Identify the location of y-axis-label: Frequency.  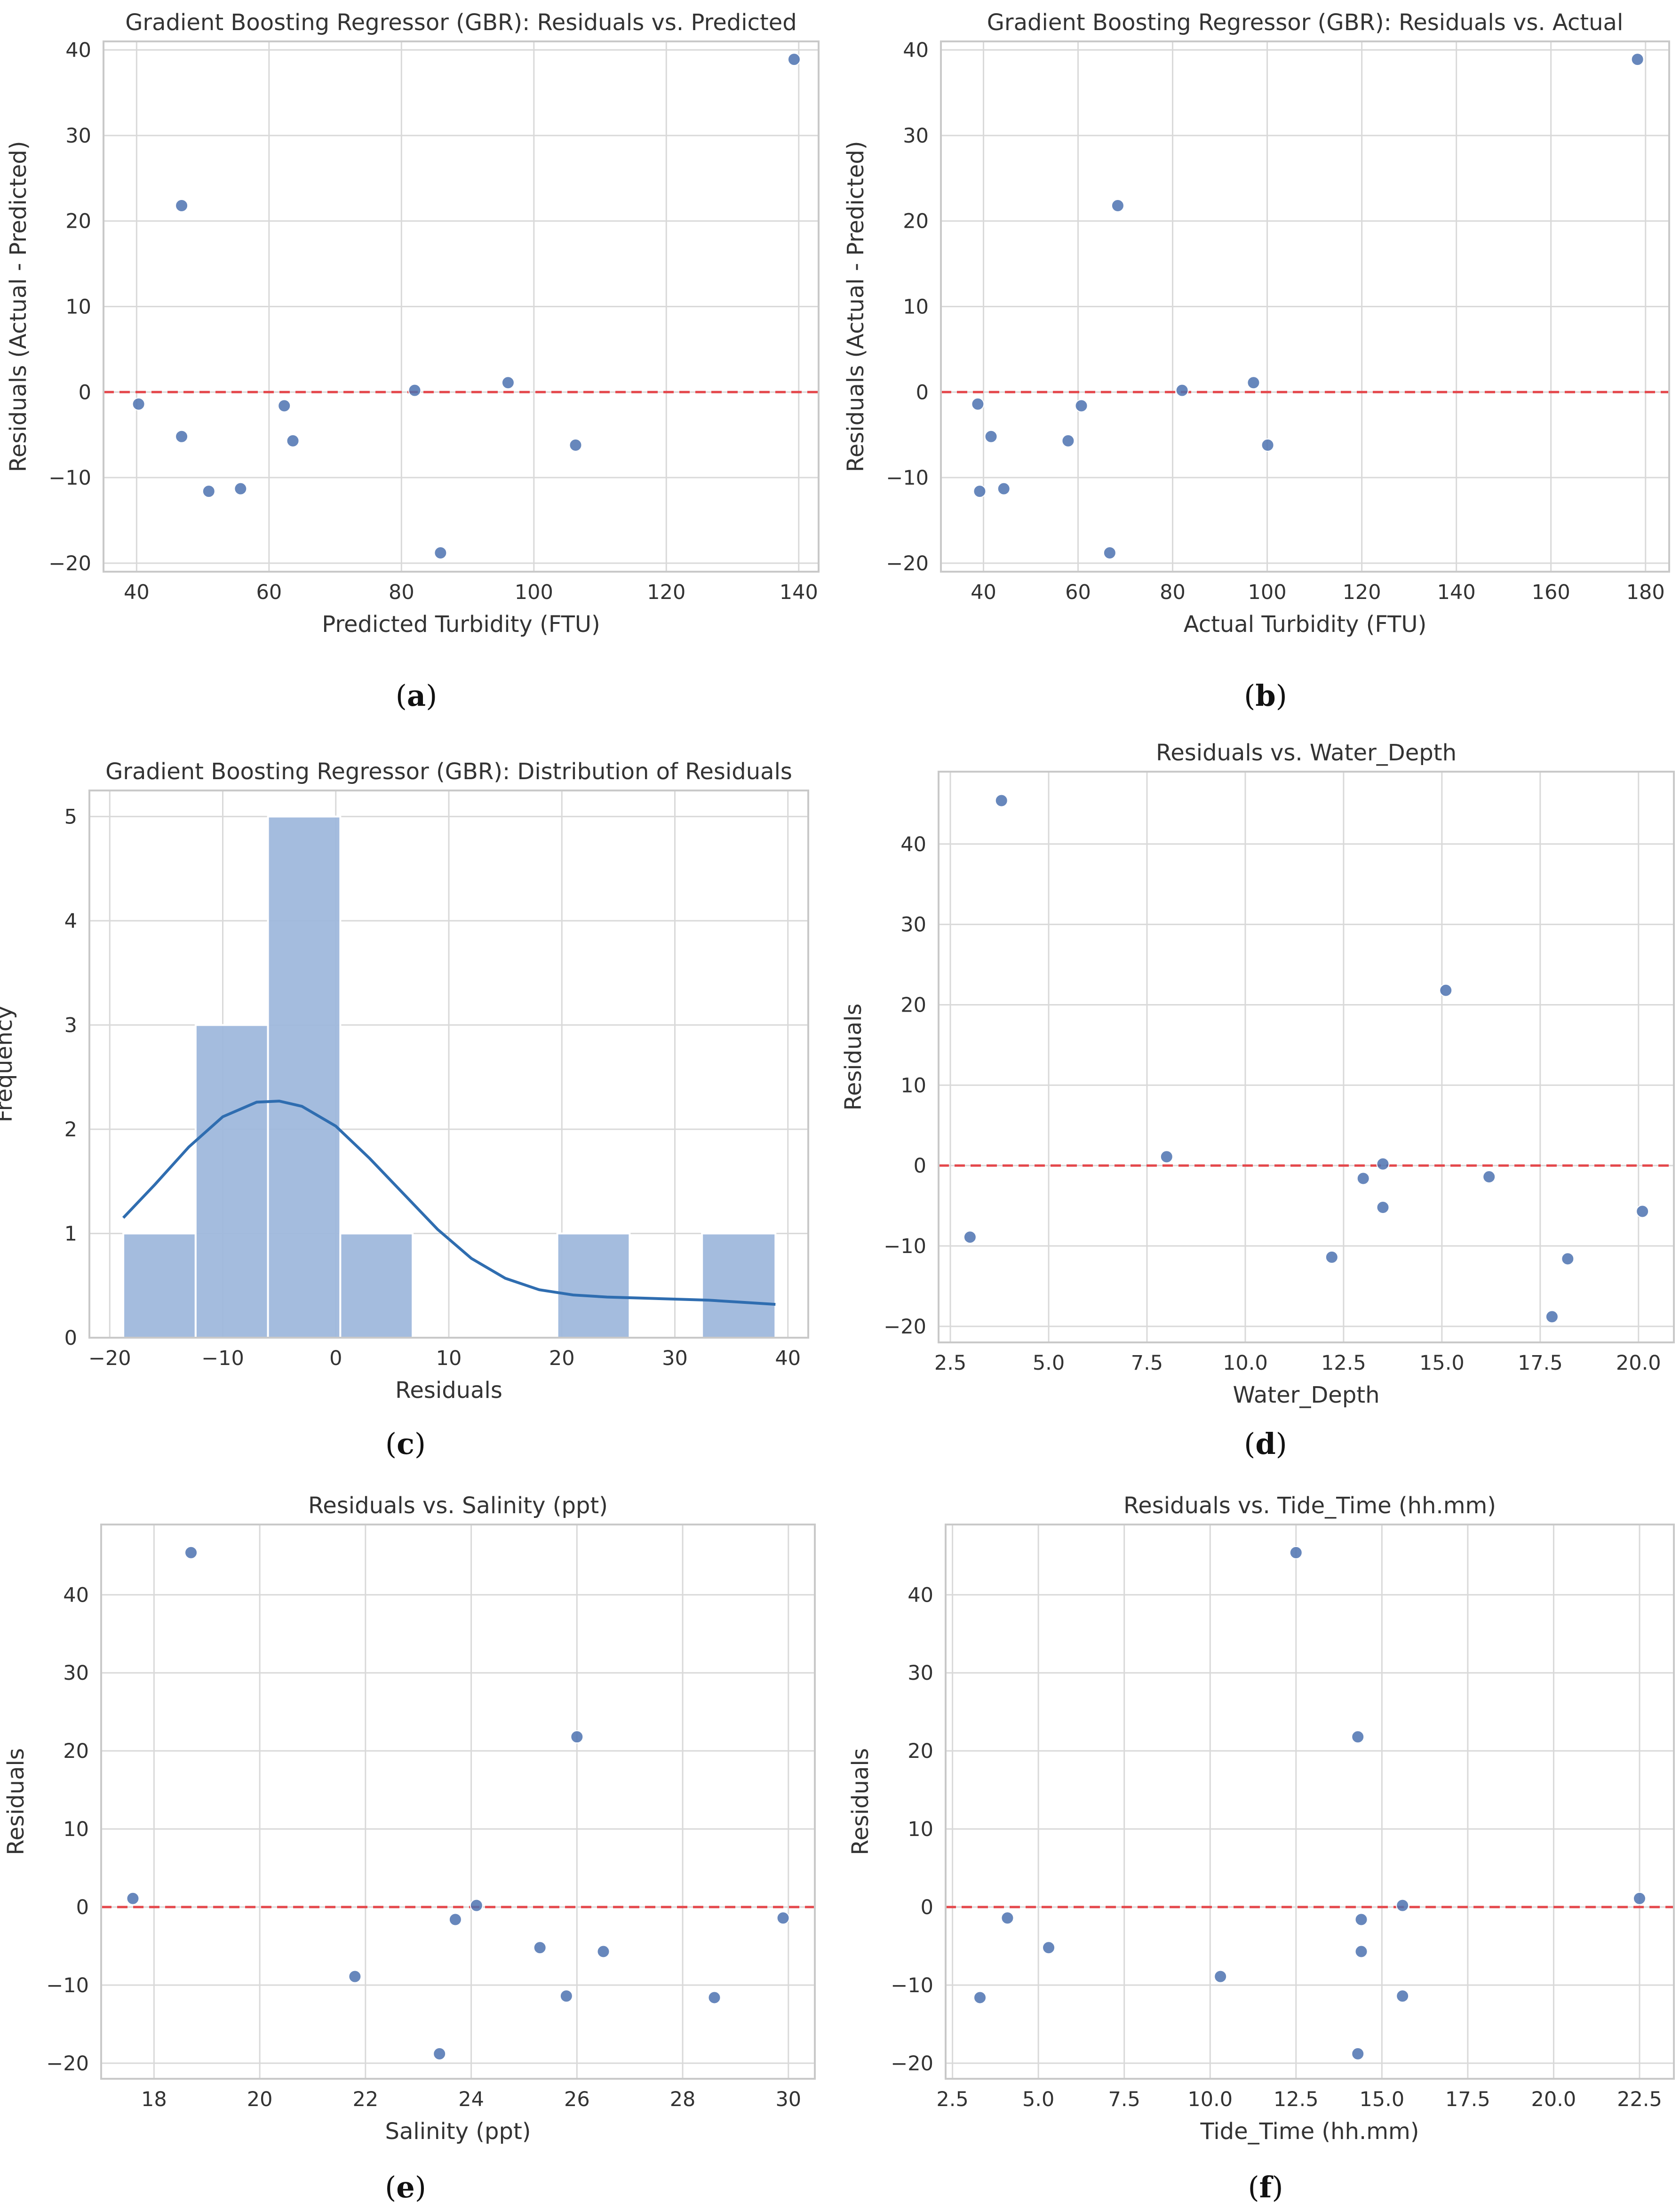
(8, 1064).